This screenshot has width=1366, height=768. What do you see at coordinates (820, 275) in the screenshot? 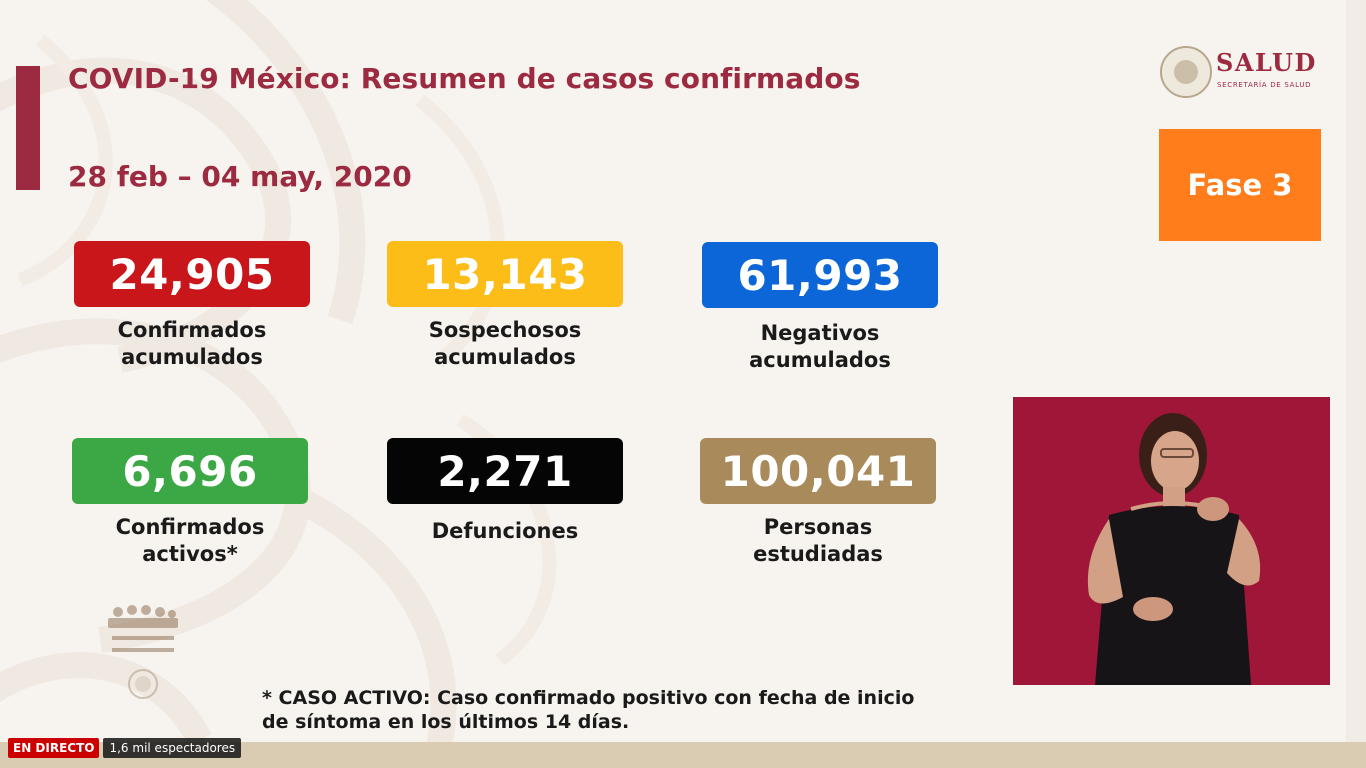
I see `stat-value-box: 61,993` at bounding box center [820, 275].